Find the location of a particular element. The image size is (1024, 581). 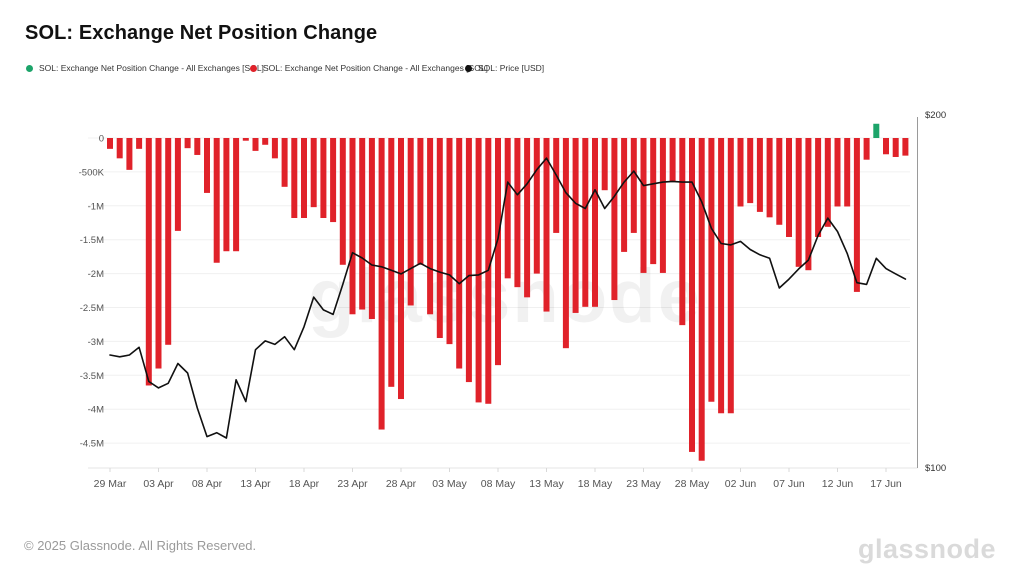

left-axis-tick-label: -2M is located at coordinates (96, 274).